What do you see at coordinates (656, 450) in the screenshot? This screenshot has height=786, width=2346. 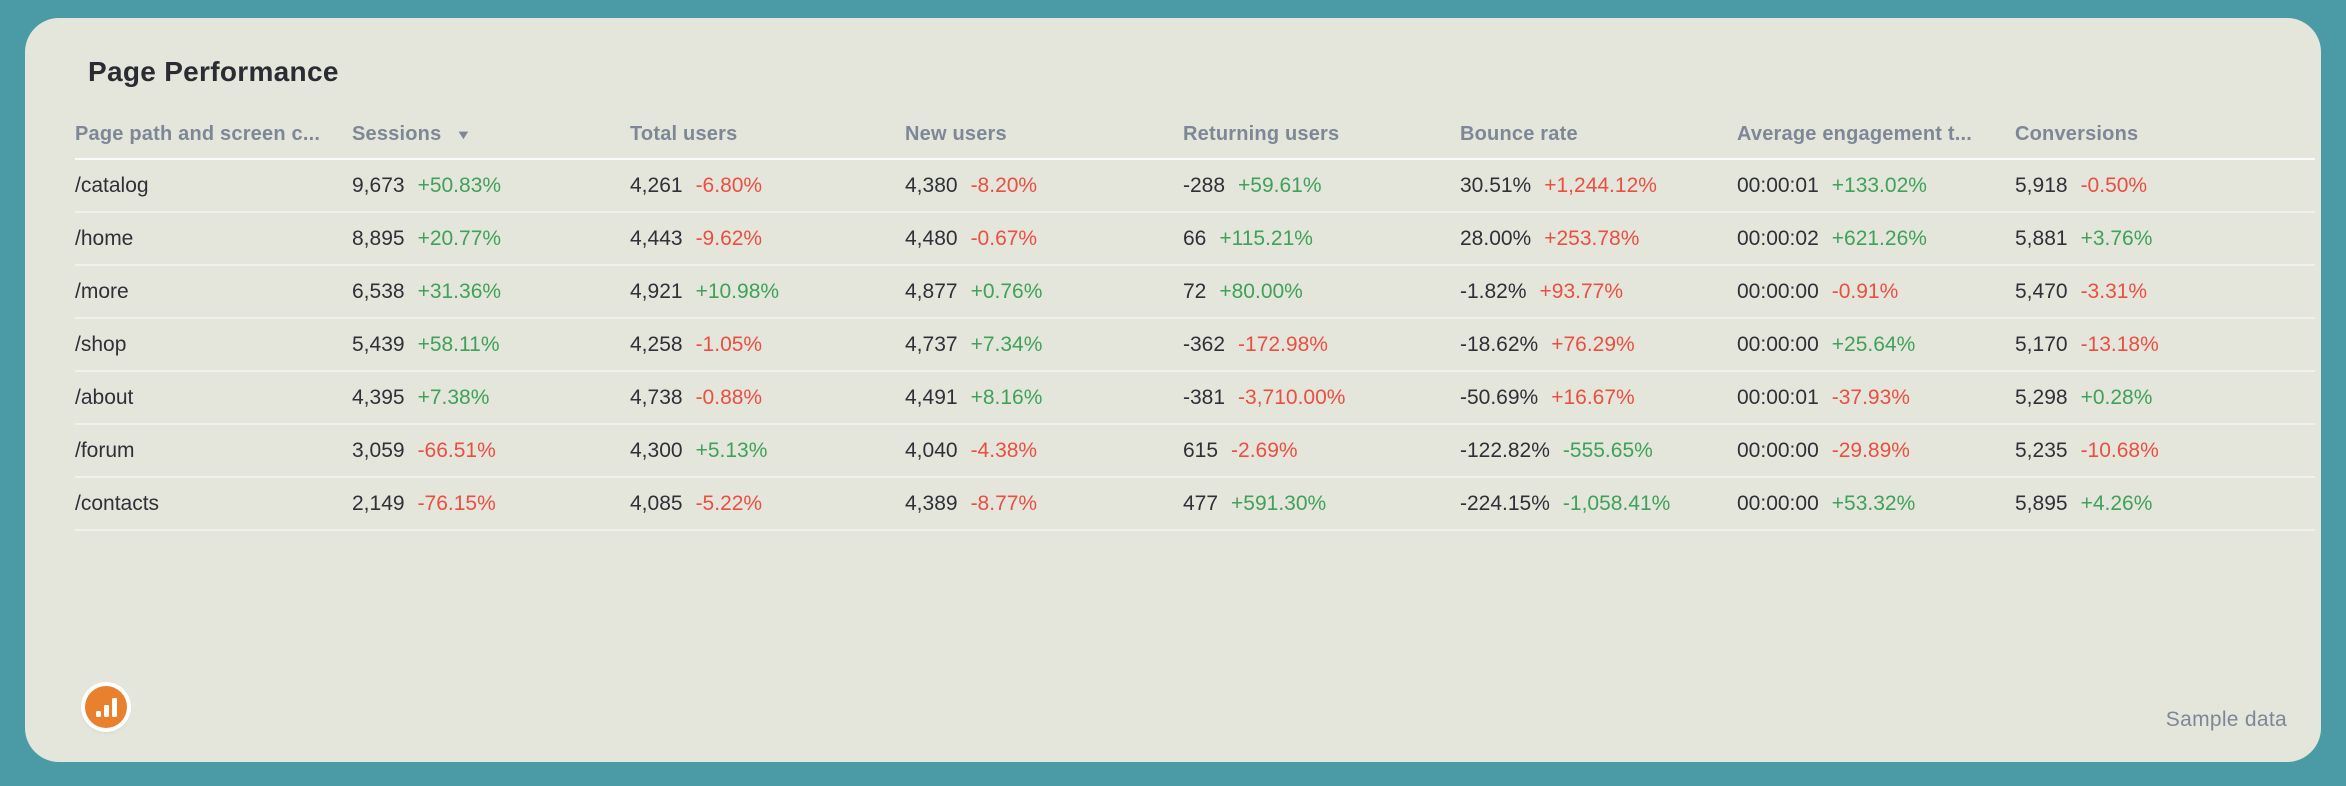 I see `metric-value: 4,300` at bounding box center [656, 450].